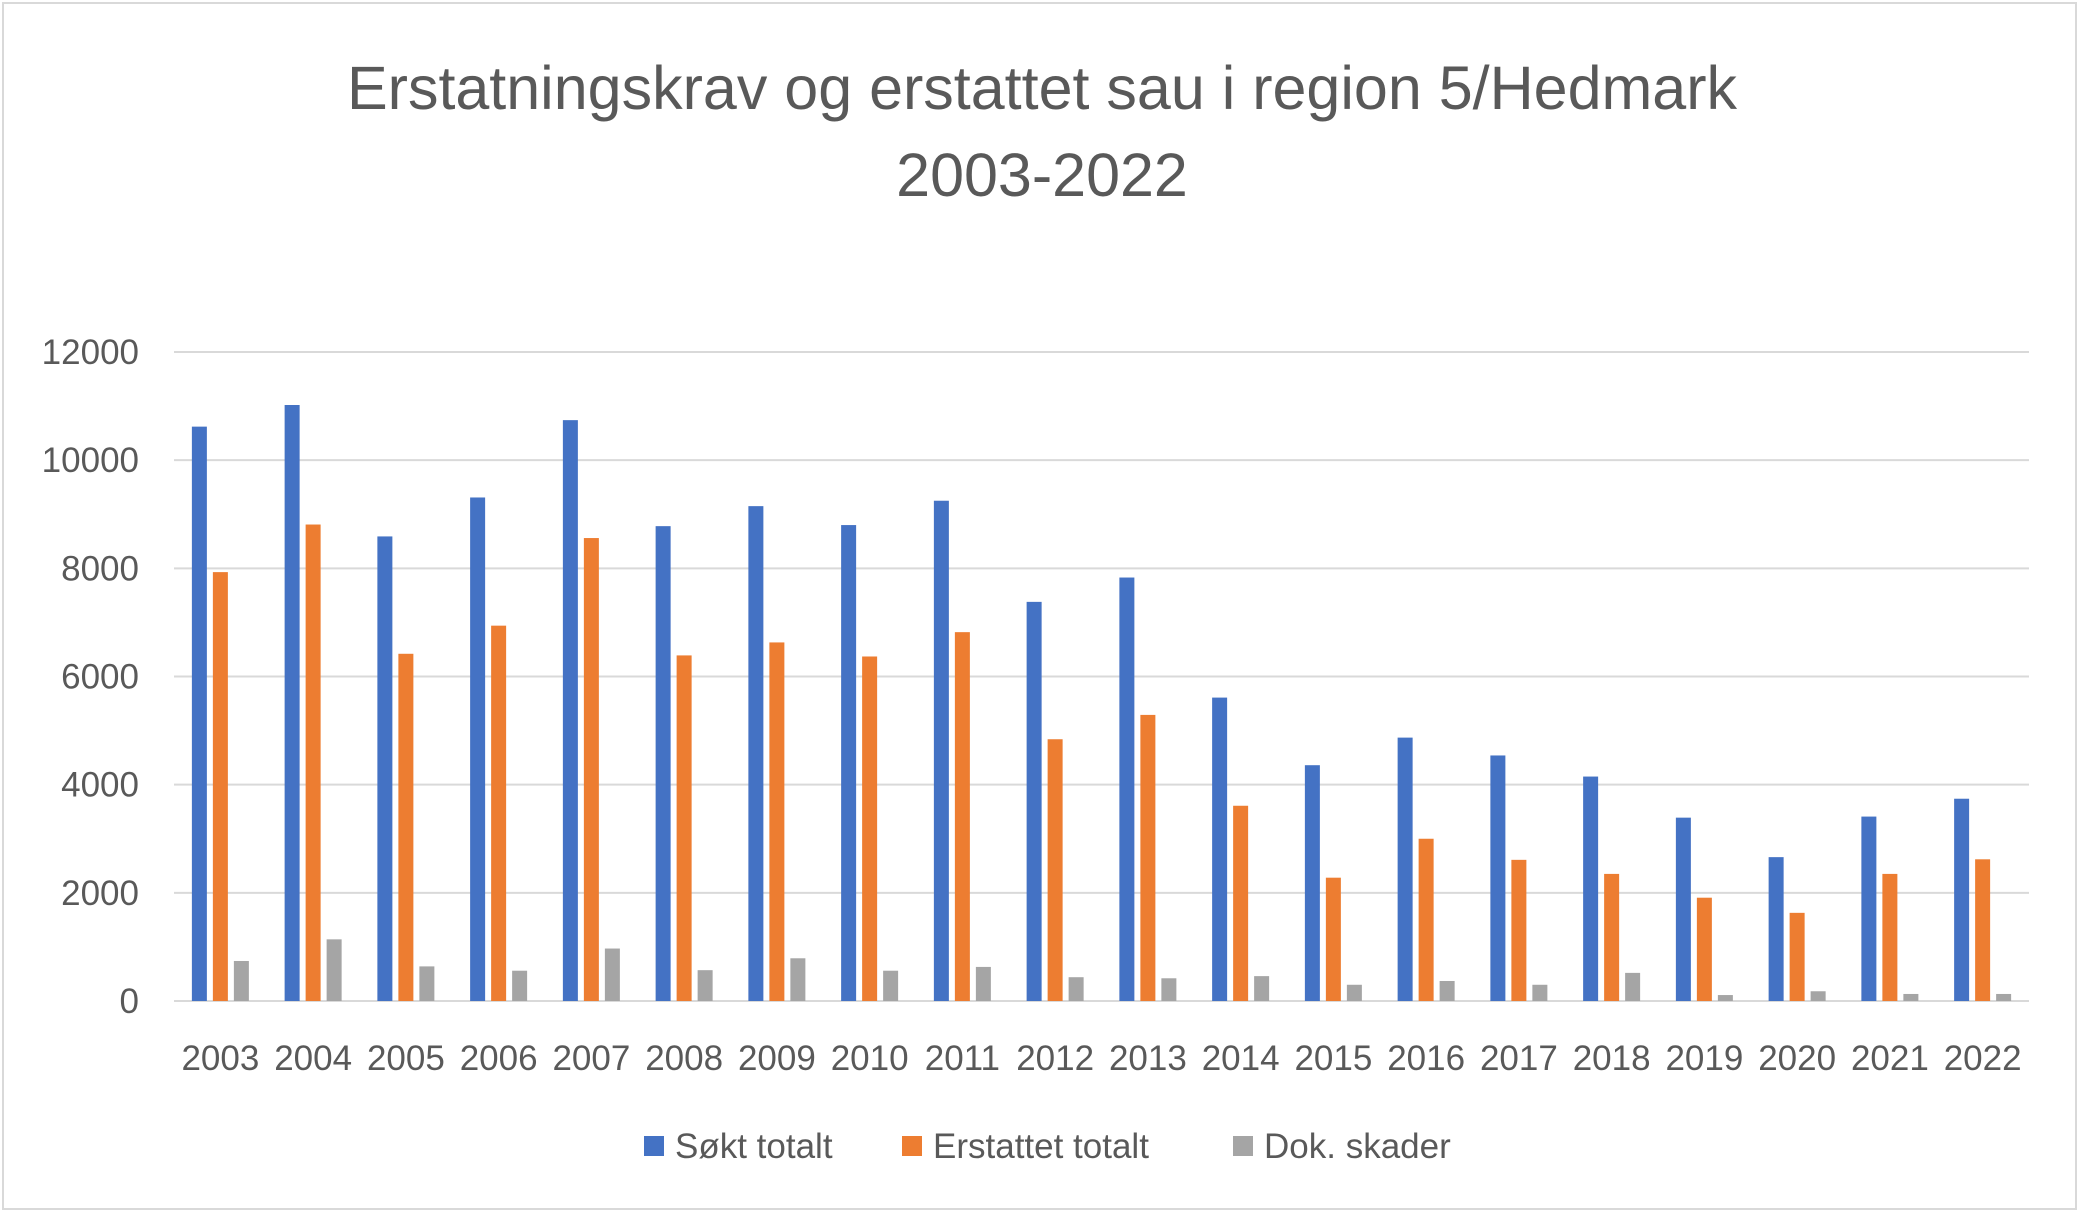 The height and width of the screenshot is (1214, 2081). I want to click on x-tick-label: 2007, so click(591, 1058).